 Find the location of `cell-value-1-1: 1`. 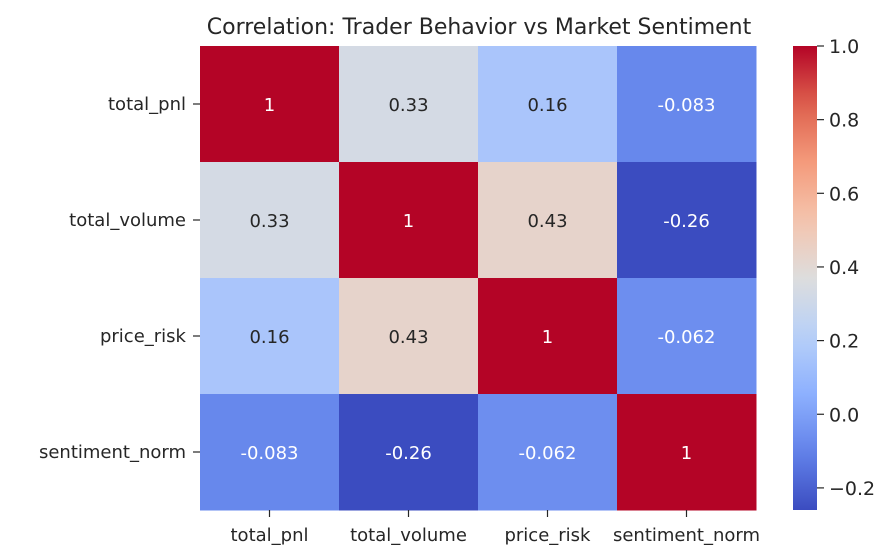

cell-value-1-1: 1 is located at coordinates (408, 221).